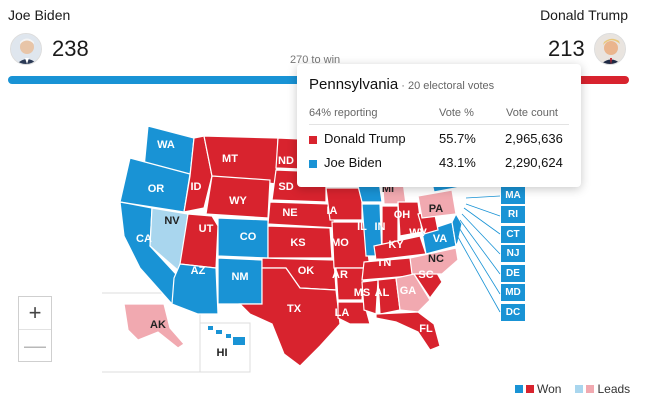 Image resolution: width=650 pixels, height=411 pixels. I want to click on label-co: CO, so click(248, 237).